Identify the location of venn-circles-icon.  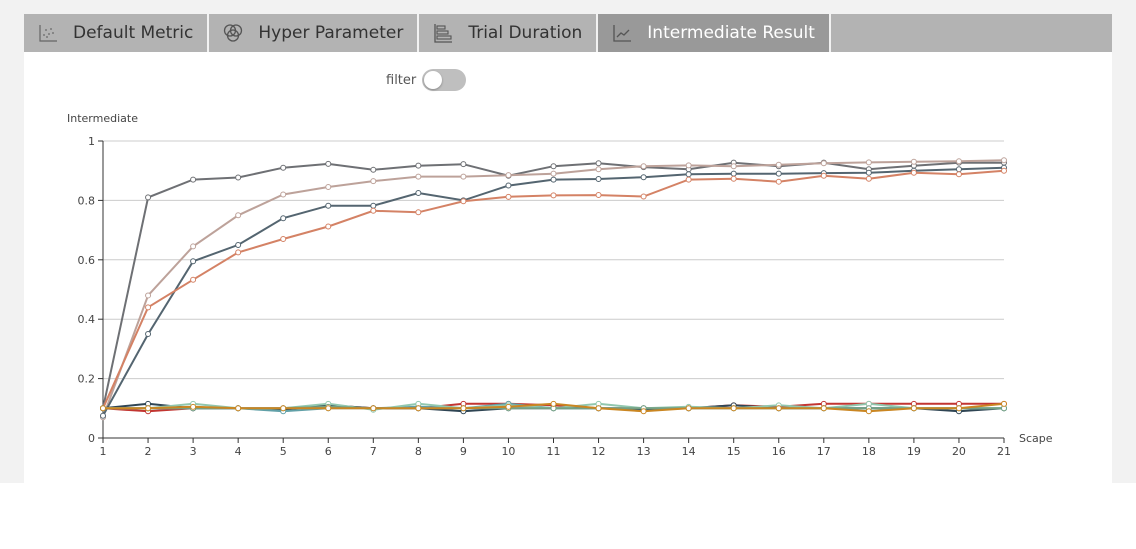
(233, 33).